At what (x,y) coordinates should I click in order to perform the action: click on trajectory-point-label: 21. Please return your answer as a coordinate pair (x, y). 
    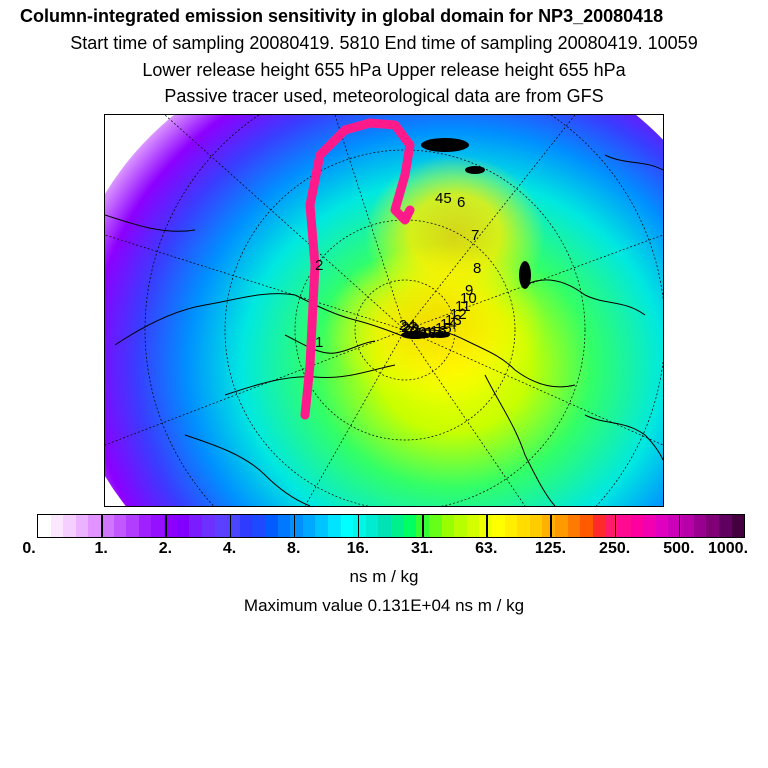
    Looking at the image, I should click on (413, 331).